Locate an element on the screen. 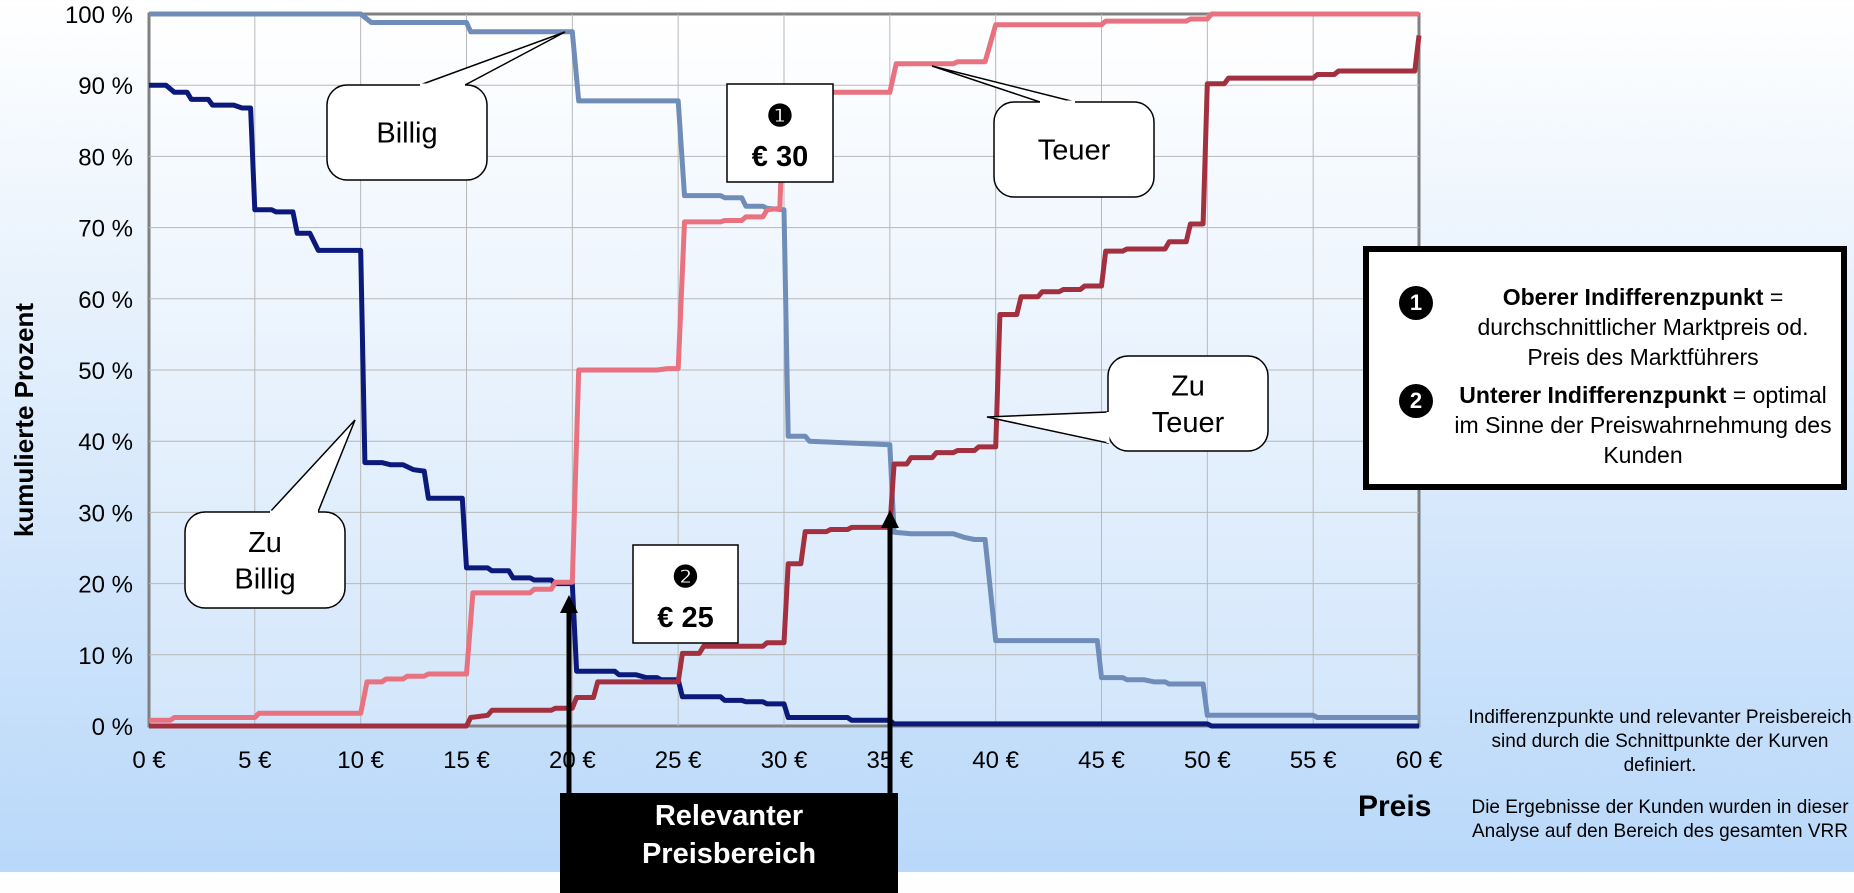  callout-zu-teuer: Zu Teuer is located at coordinates (1127, 403).